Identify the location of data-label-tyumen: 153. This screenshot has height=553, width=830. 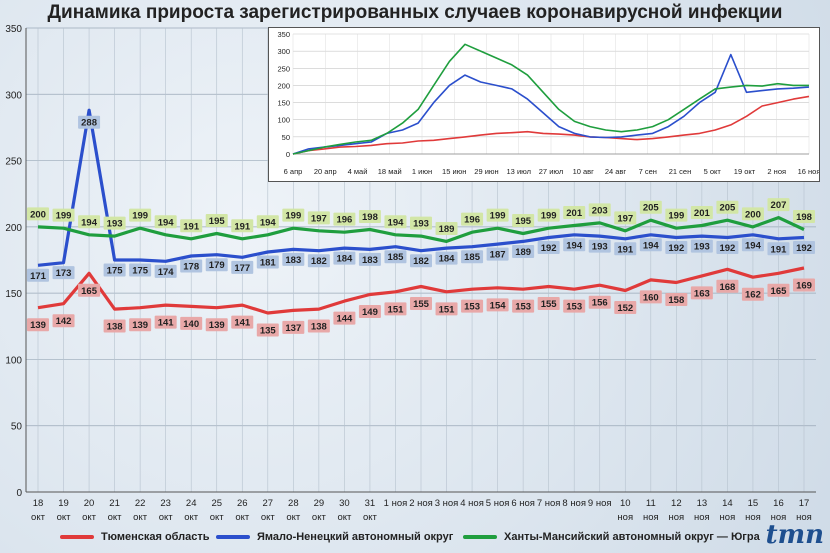
(523, 307).